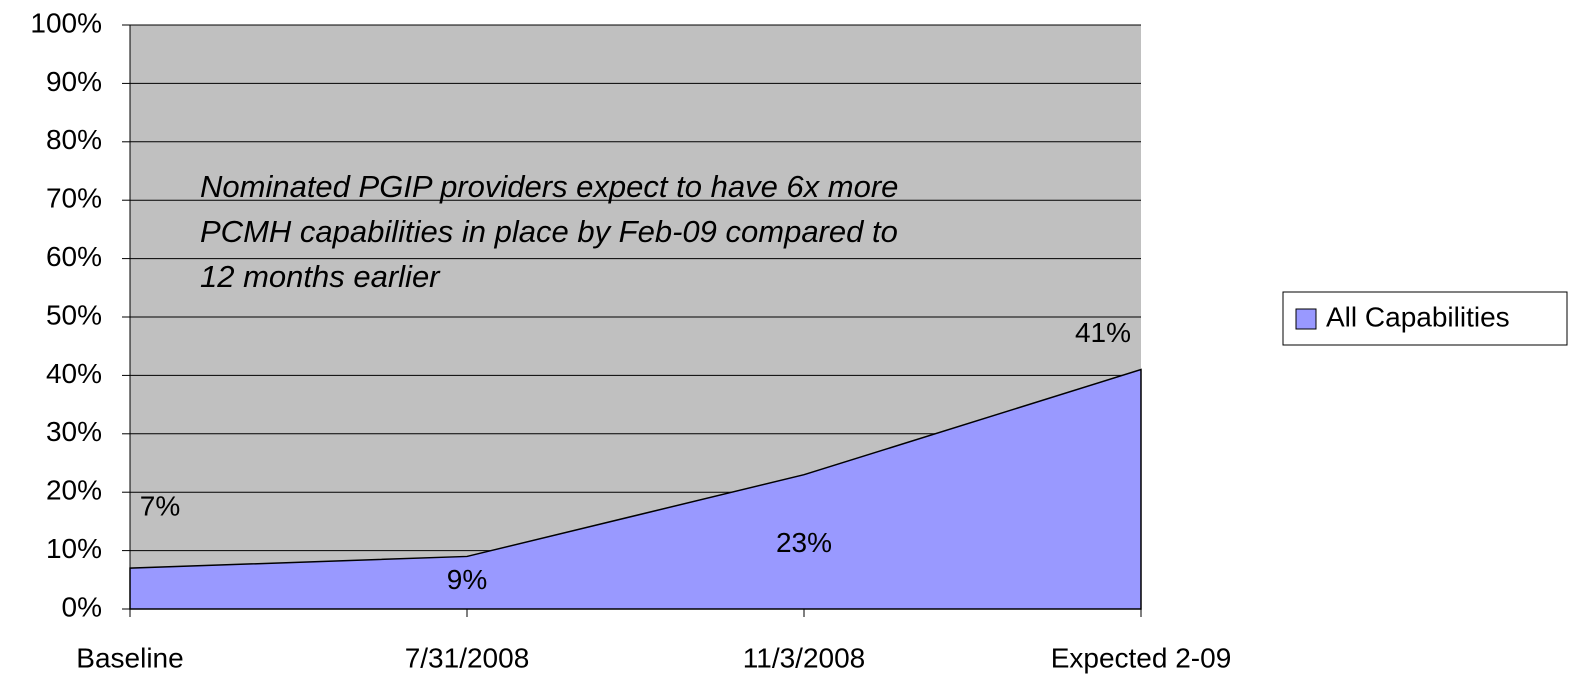 The image size is (1577, 682). Describe the element at coordinates (82, 606) in the screenshot. I see `y-tick-label: 0%` at that location.